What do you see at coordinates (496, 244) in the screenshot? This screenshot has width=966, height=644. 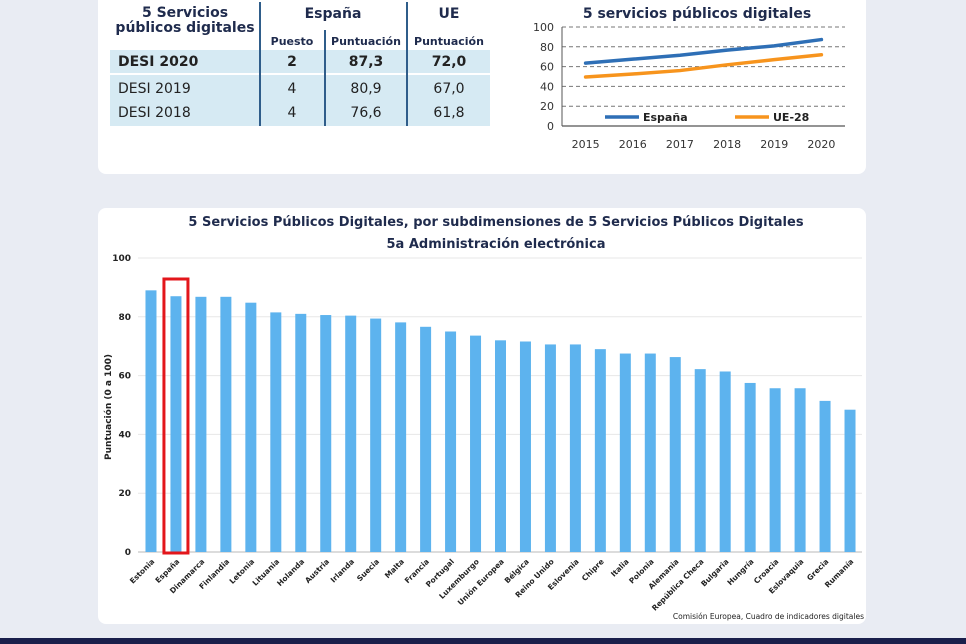 I see `bar-chart-subtitle: 5a Administración electrónica` at bounding box center [496, 244].